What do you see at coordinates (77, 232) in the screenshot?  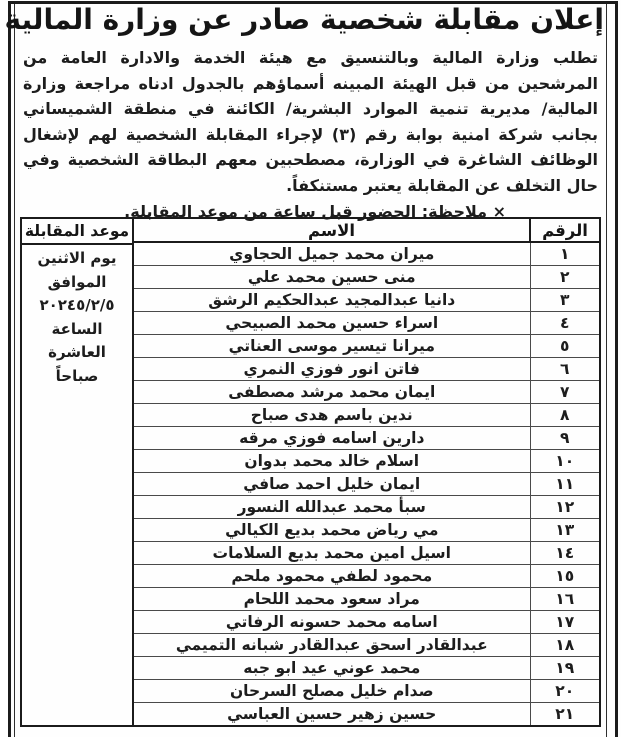 I see `header-appointment: موعد المقابلة` at bounding box center [77, 232].